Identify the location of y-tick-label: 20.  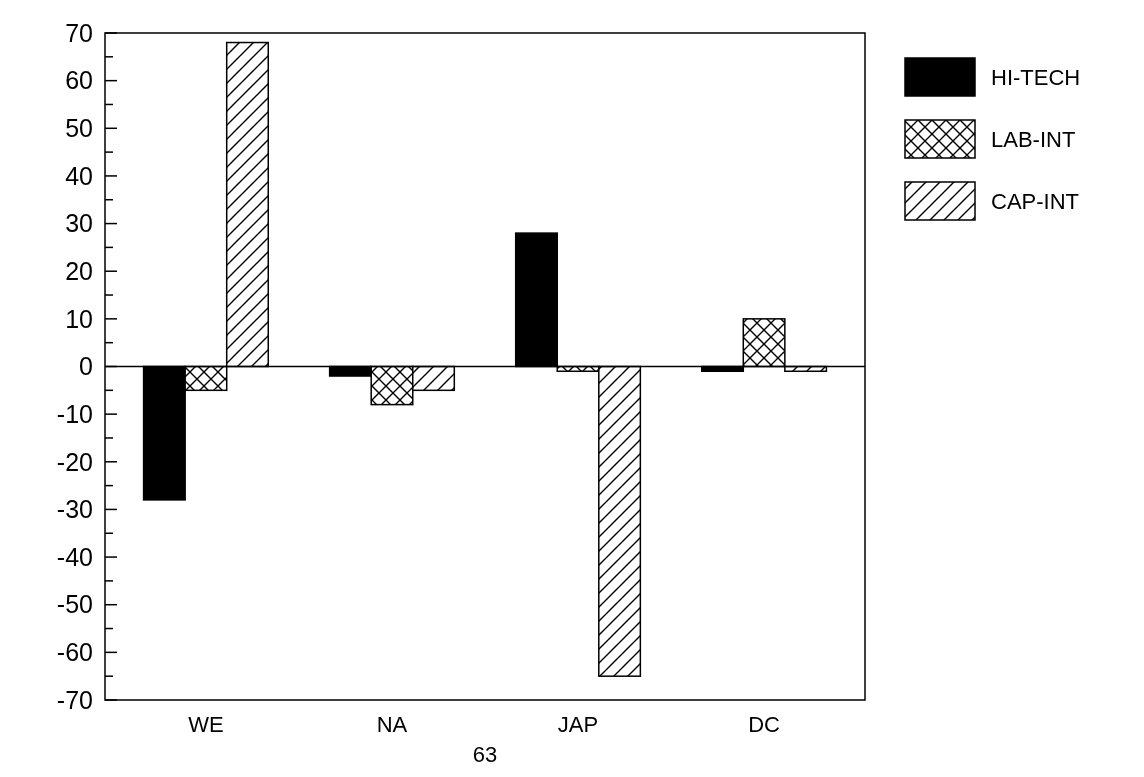
(79, 270).